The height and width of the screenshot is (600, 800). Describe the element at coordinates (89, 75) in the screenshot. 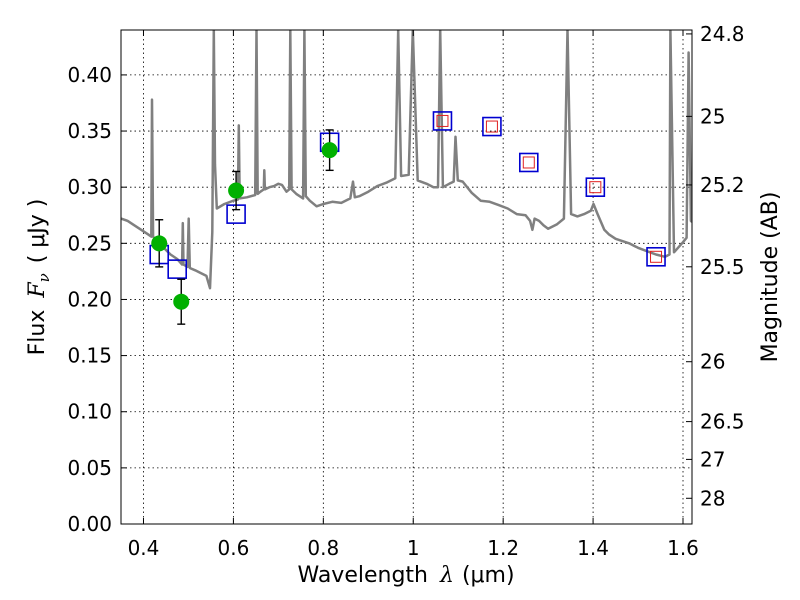

I see `y-tick-label: 0.40` at that location.